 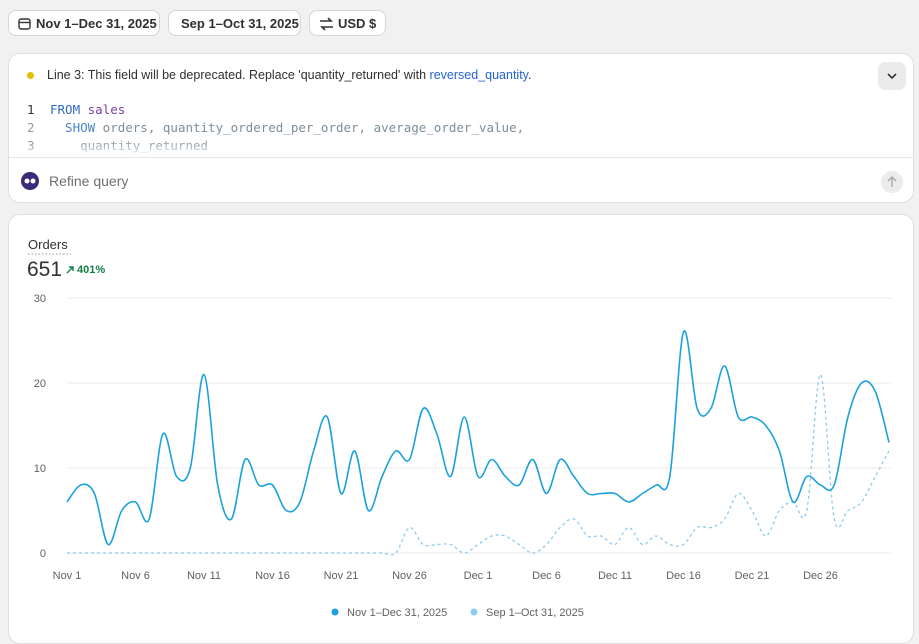 I want to click on warning-link: reversed_quantity, so click(x=478, y=75).